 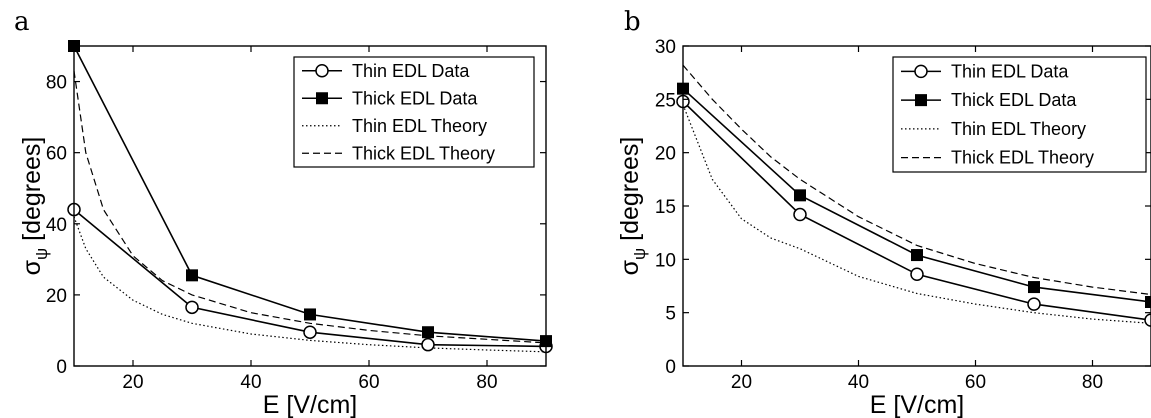 What do you see at coordinates (22, 22) in the screenshot?
I see `panel-letter: a` at bounding box center [22, 22].